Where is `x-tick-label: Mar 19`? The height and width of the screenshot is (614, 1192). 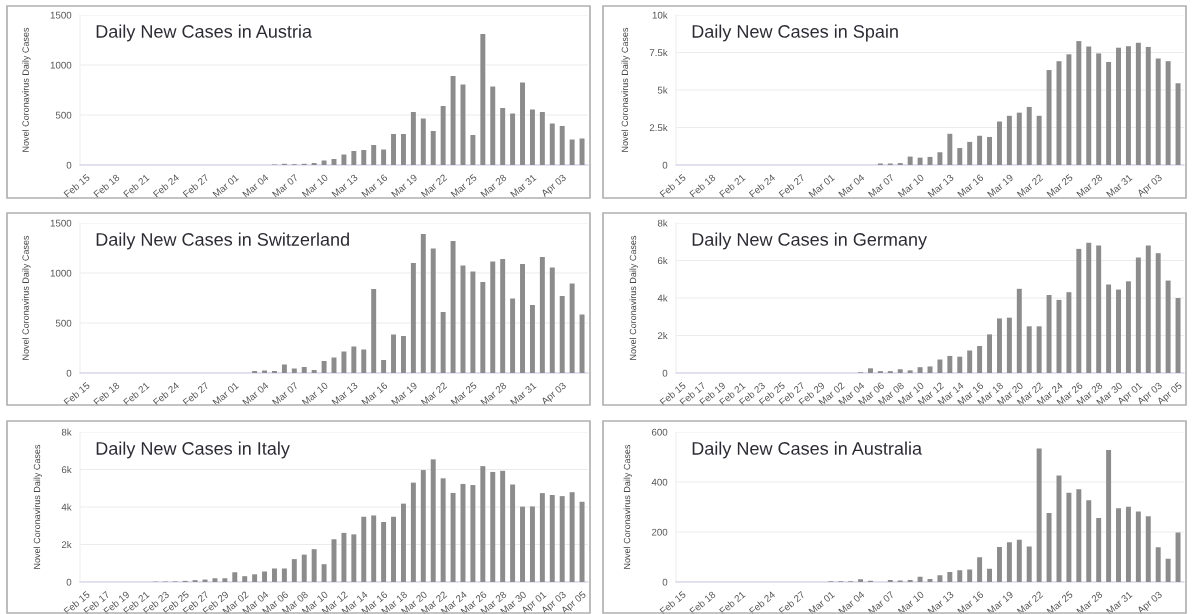
x-tick-label: Mar 19 is located at coordinates (404, 393).